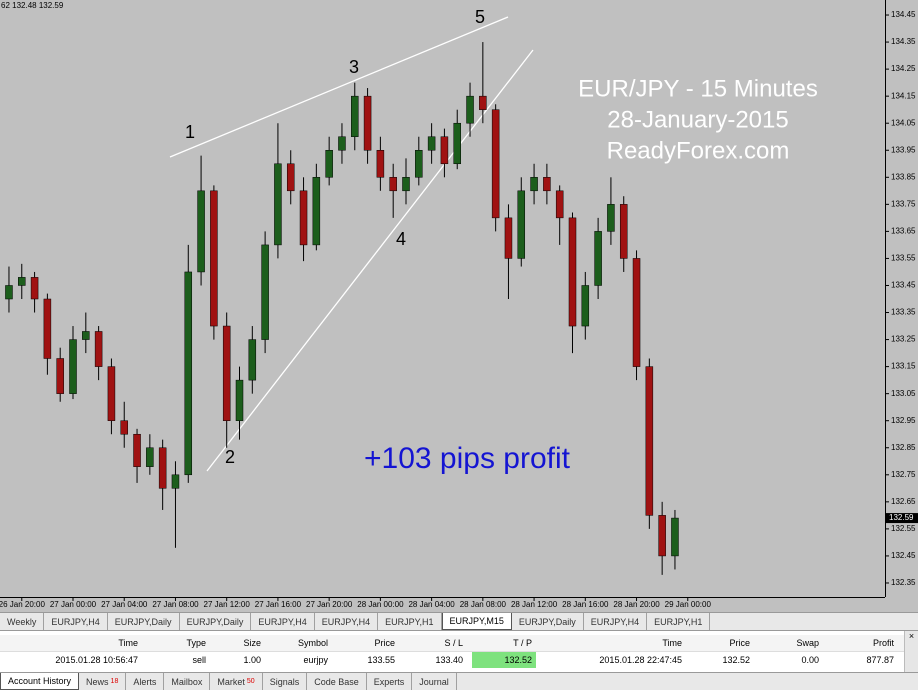 The height and width of the screenshot is (690, 918). What do you see at coordinates (285, 681) in the screenshot?
I see `terminal-tab: Signals` at bounding box center [285, 681].